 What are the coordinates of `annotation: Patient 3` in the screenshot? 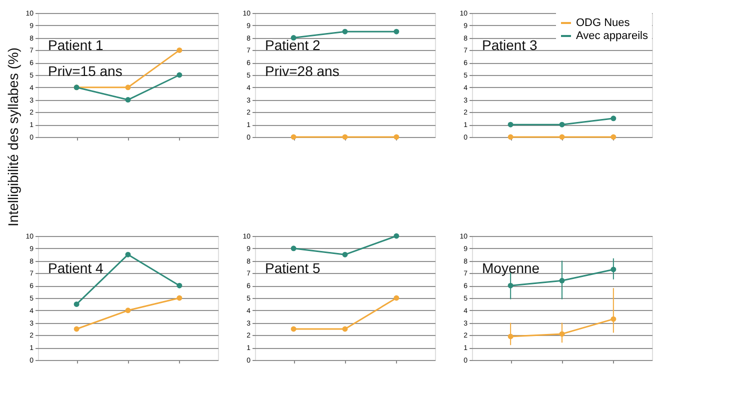 It's located at (510, 45).